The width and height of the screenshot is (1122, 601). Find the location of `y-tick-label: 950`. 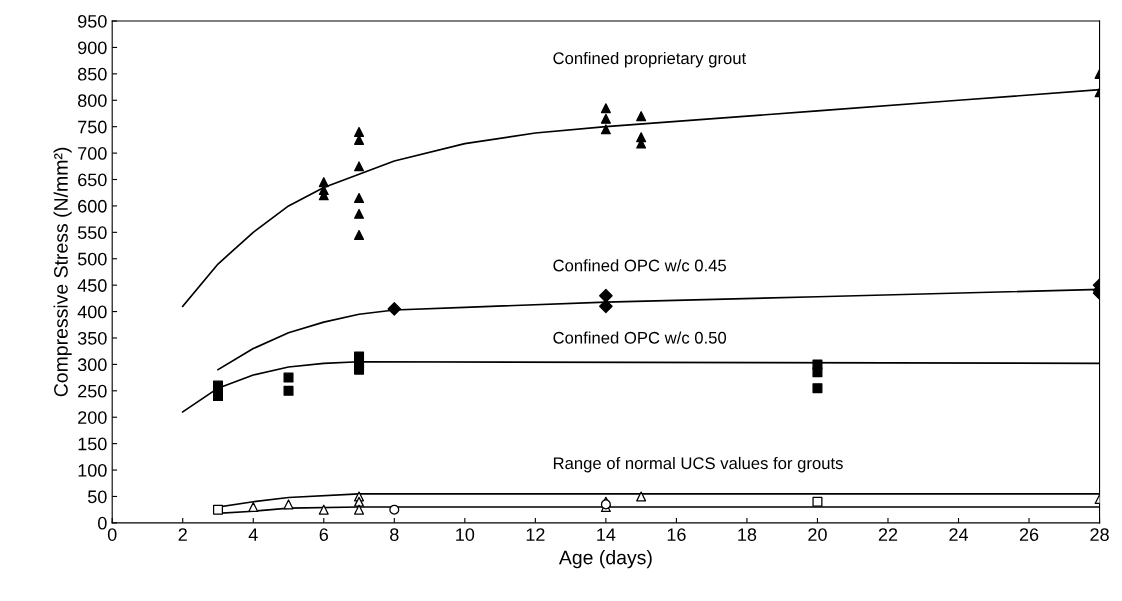

y-tick-label: 950 is located at coordinates (92, 21).